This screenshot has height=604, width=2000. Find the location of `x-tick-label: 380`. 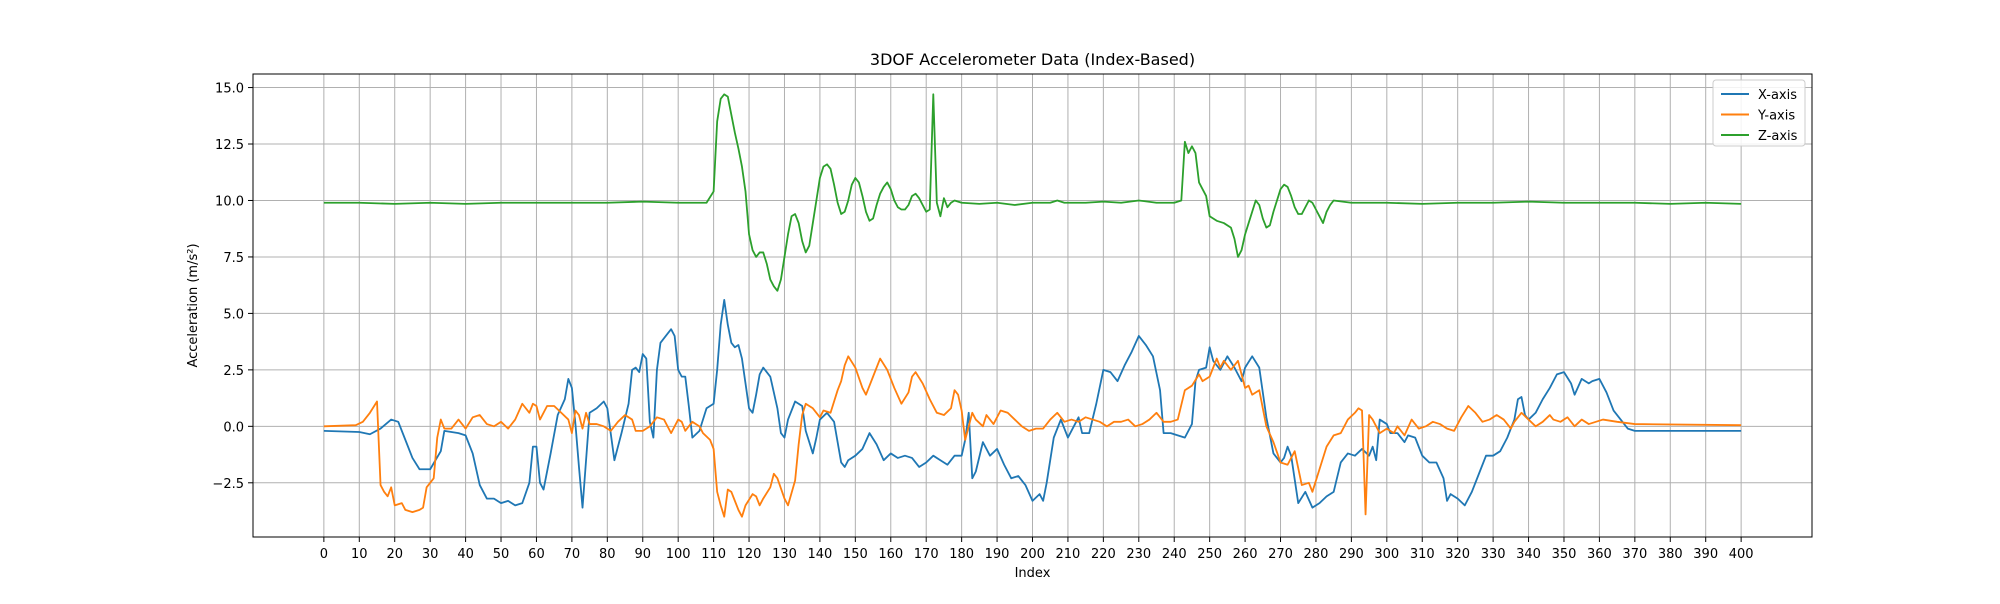

x-tick-label: 380 is located at coordinates (1670, 554).